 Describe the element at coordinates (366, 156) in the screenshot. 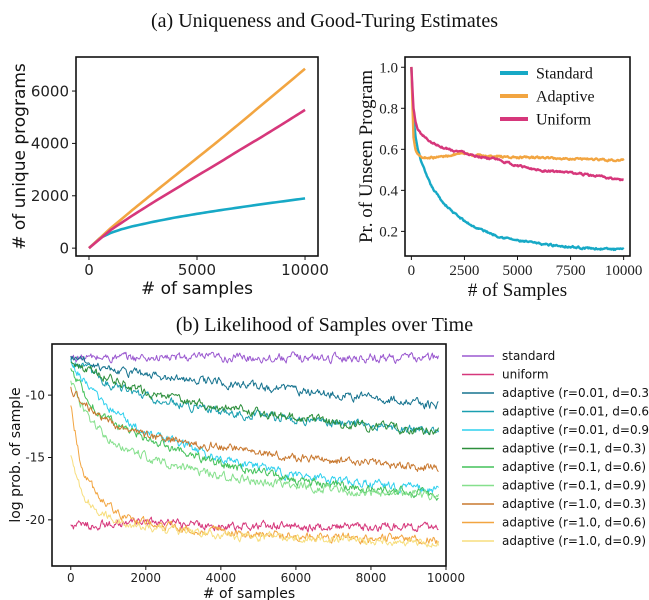

I see `y-axis-label: Pr. of Unseen Program` at that location.